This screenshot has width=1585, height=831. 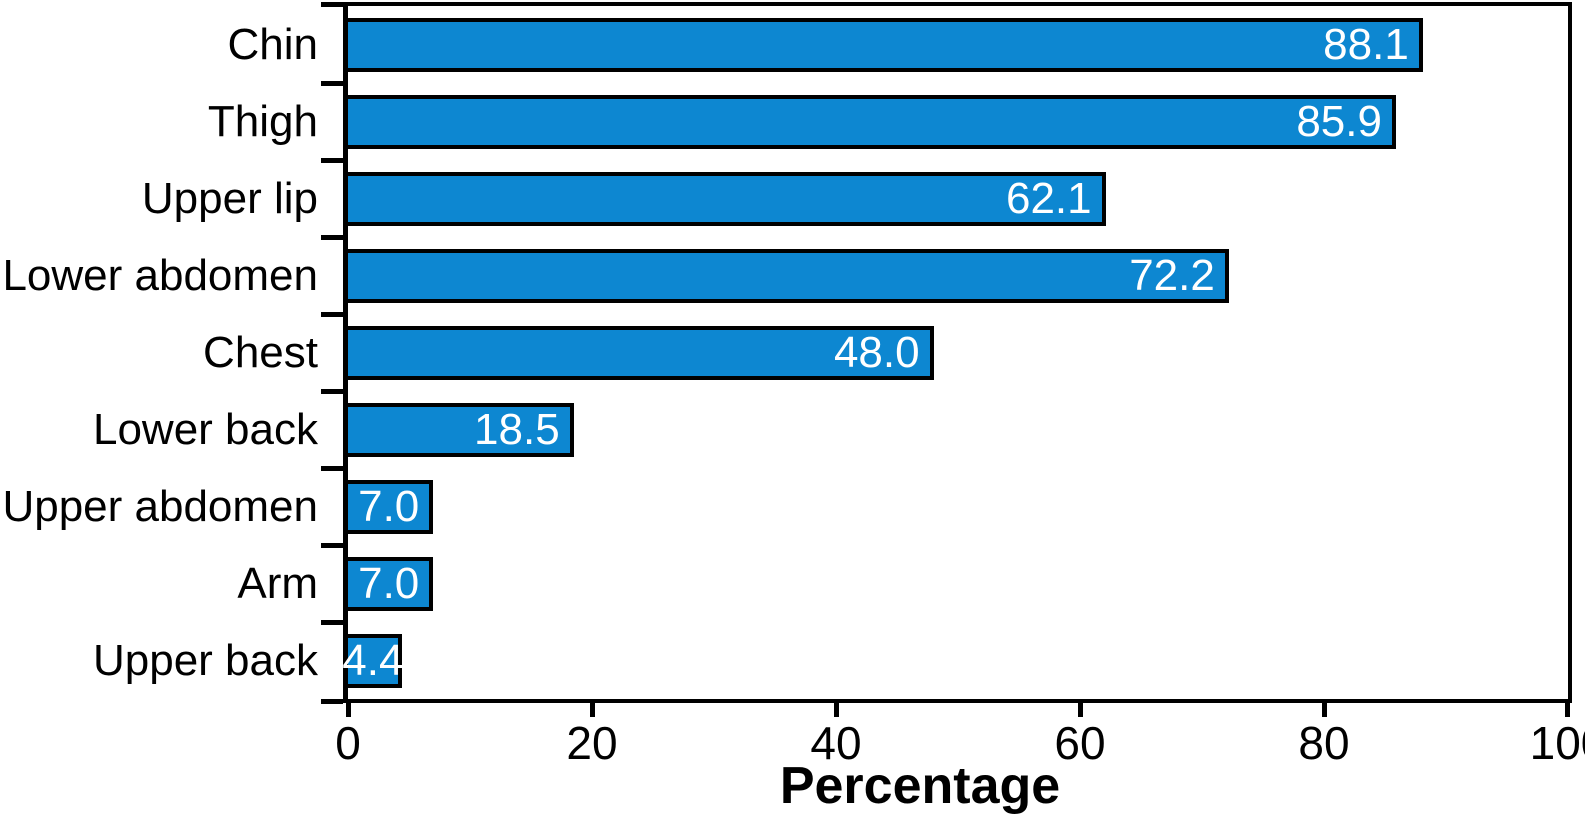 I want to click on category-label-chin: Chin, so click(x=273, y=44).